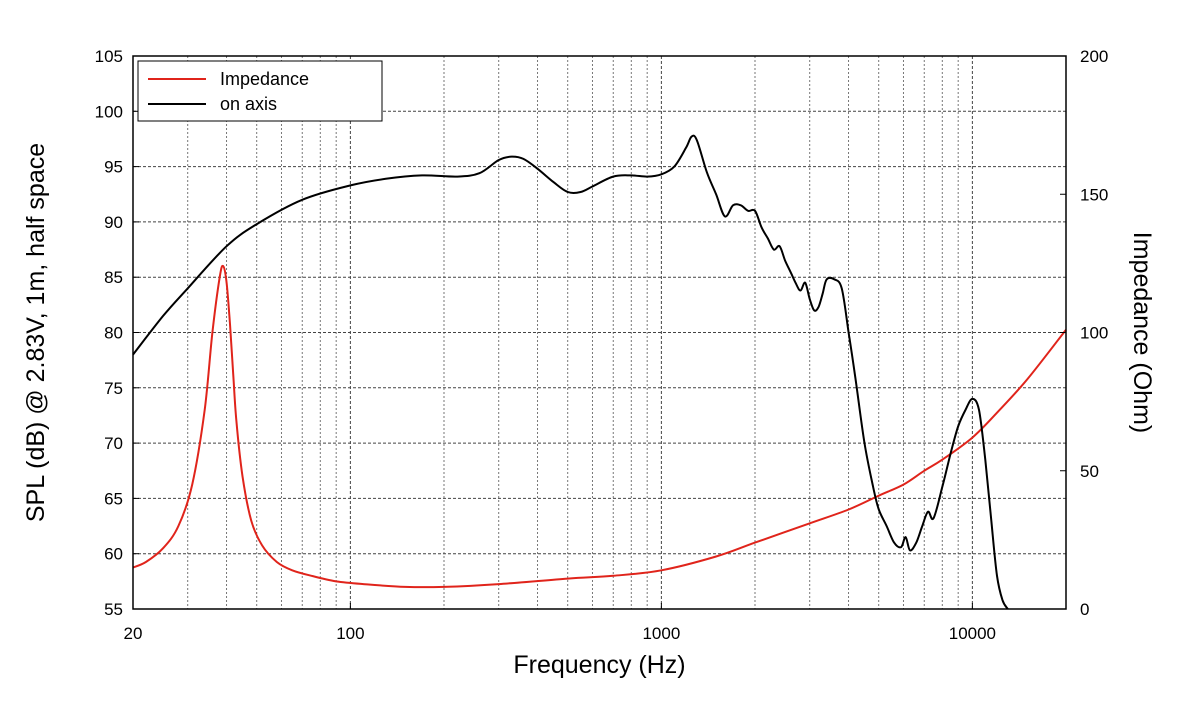  I want to click on x-tick-label: 10000, so click(972, 633).